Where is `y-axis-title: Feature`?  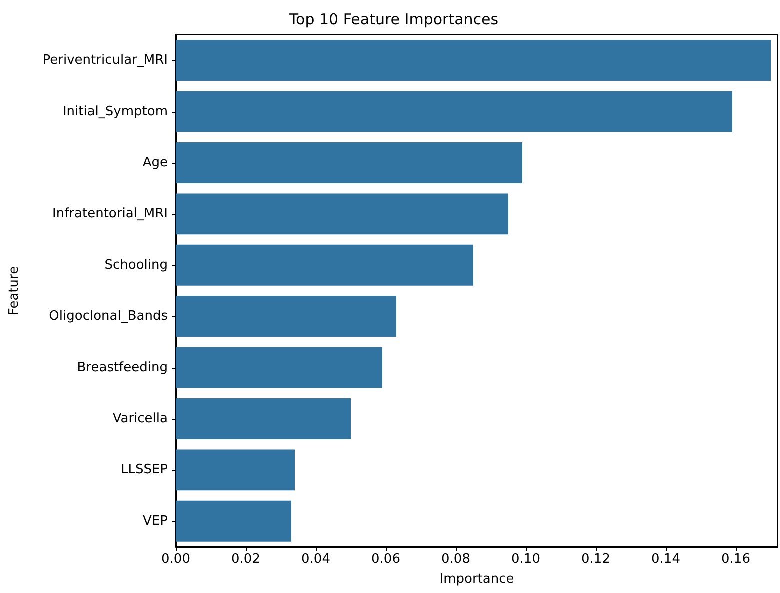 y-axis-title: Feature is located at coordinates (14, 291).